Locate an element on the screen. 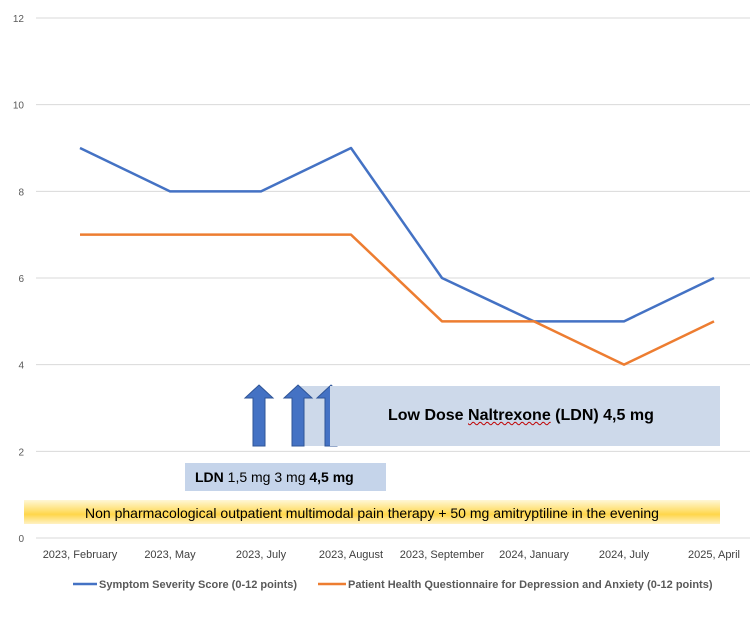  x-tick-label: 2024, January is located at coordinates (534, 555).